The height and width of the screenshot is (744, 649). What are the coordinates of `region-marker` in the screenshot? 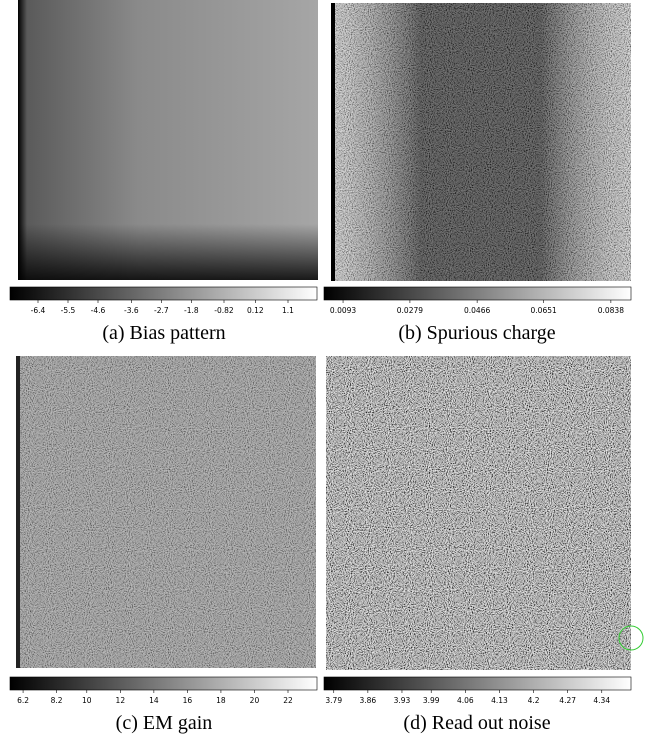 It's located at (631, 638).